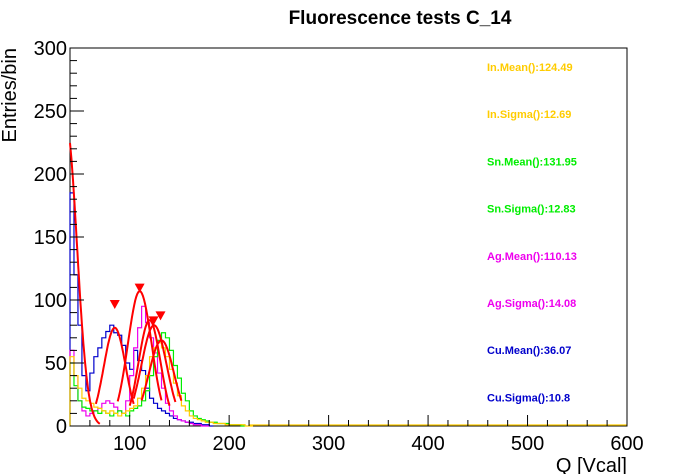 This screenshot has width=696, height=474. I want to click on y-tick-label: 150, so click(50, 238).